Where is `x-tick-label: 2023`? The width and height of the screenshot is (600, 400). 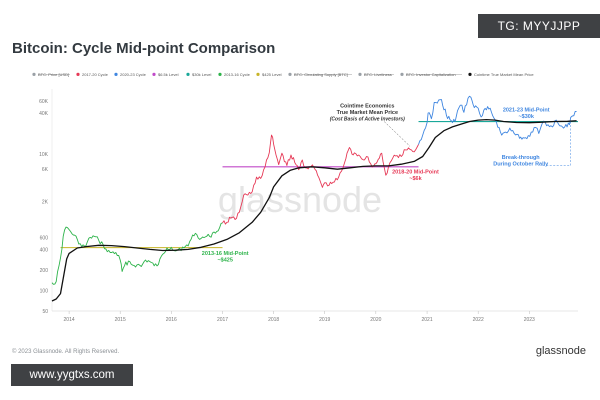
x-tick-label: 2023 is located at coordinates (529, 320).